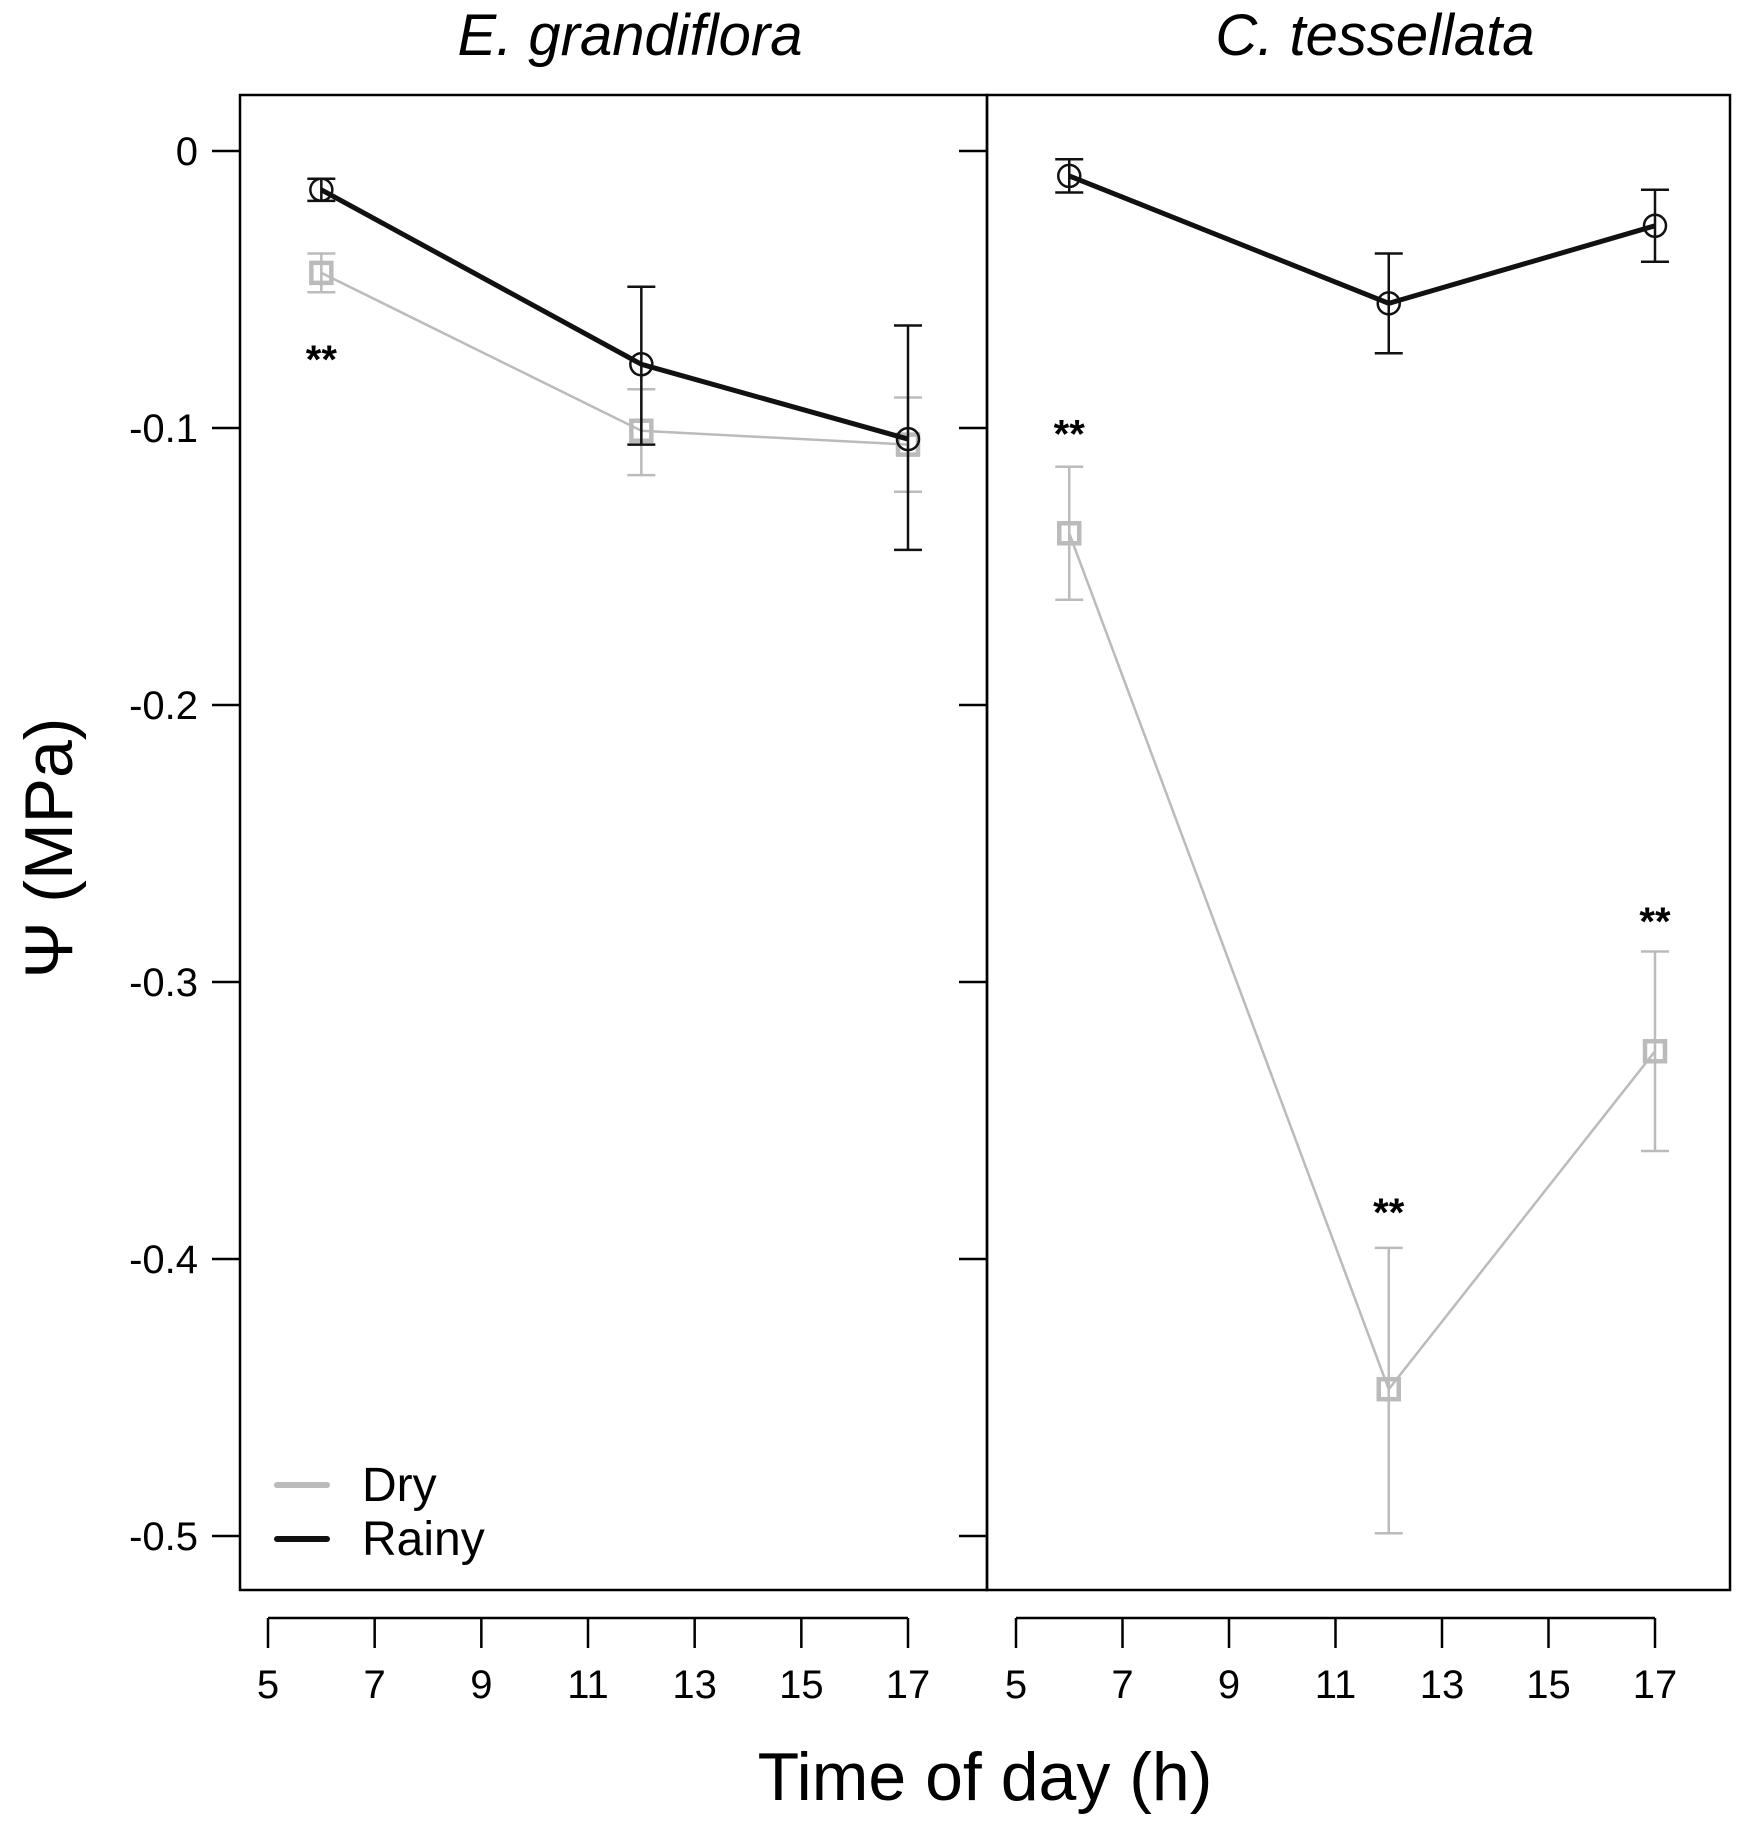 The image size is (1744, 1824). What do you see at coordinates (399, 1485) in the screenshot?
I see `legend-label-dry: Dry` at bounding box center [399, 1485].